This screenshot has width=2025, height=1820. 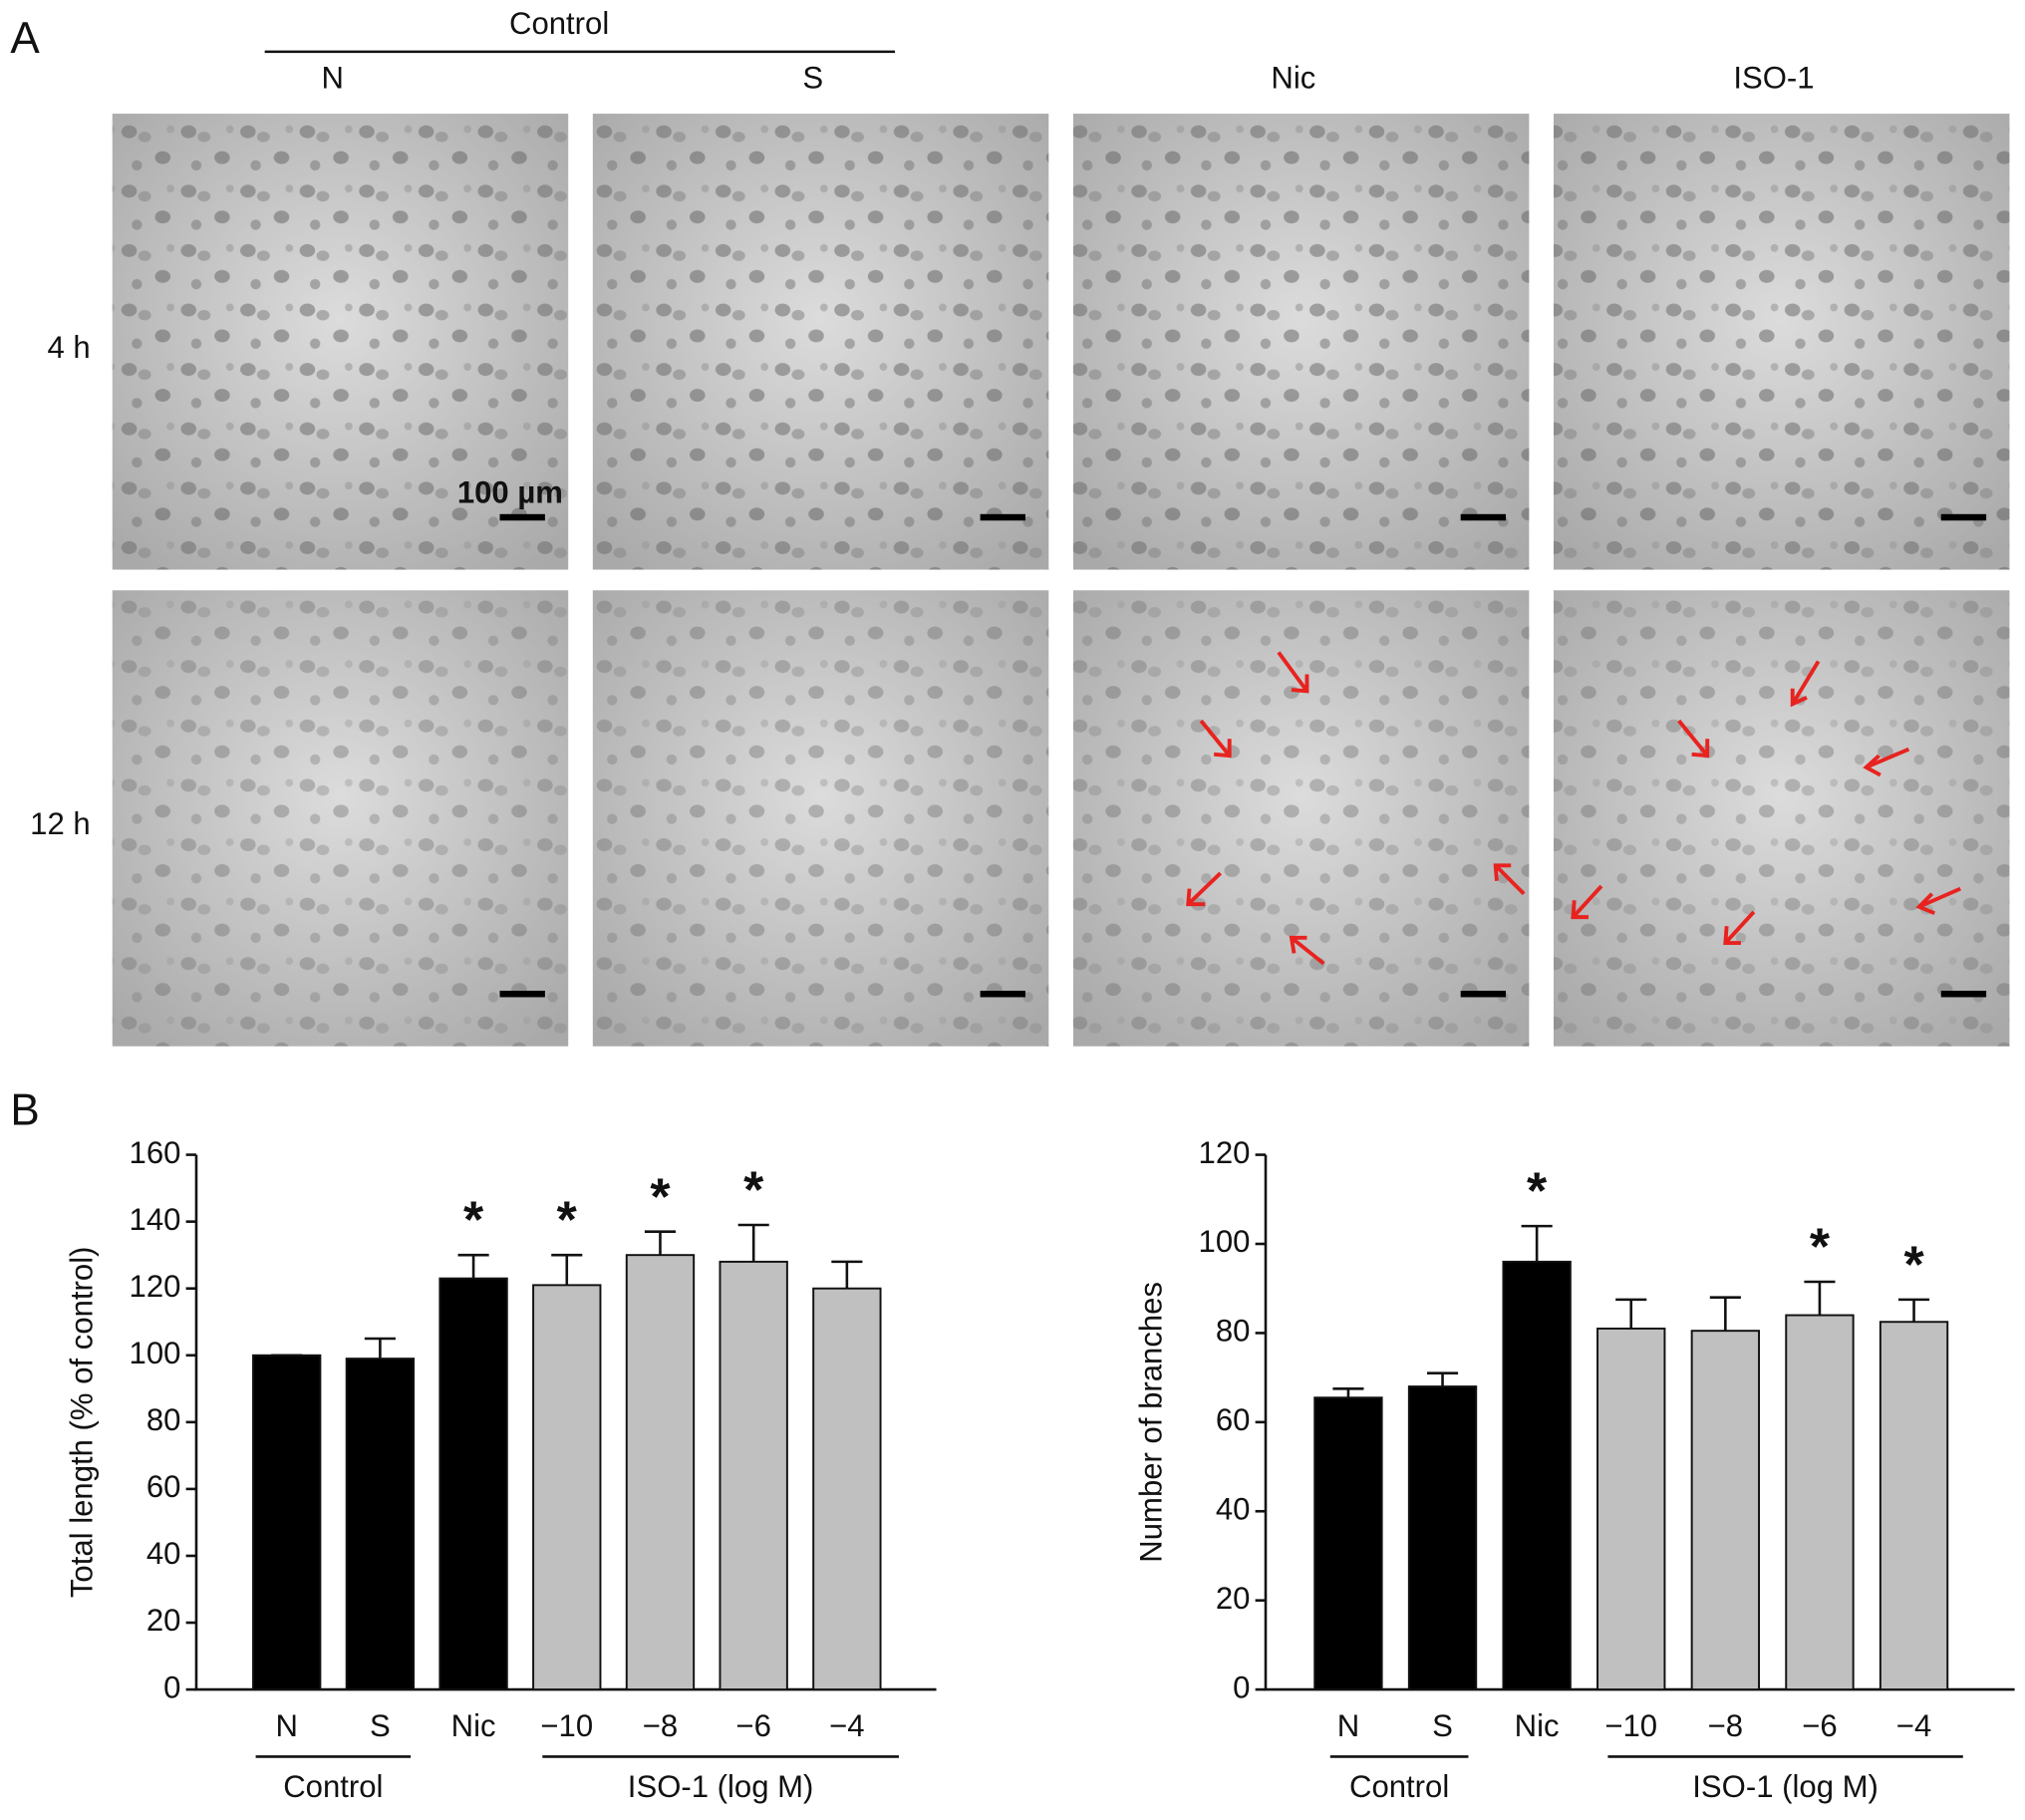 I want to click on row-label: 12 h, so click(x=60, y=823).